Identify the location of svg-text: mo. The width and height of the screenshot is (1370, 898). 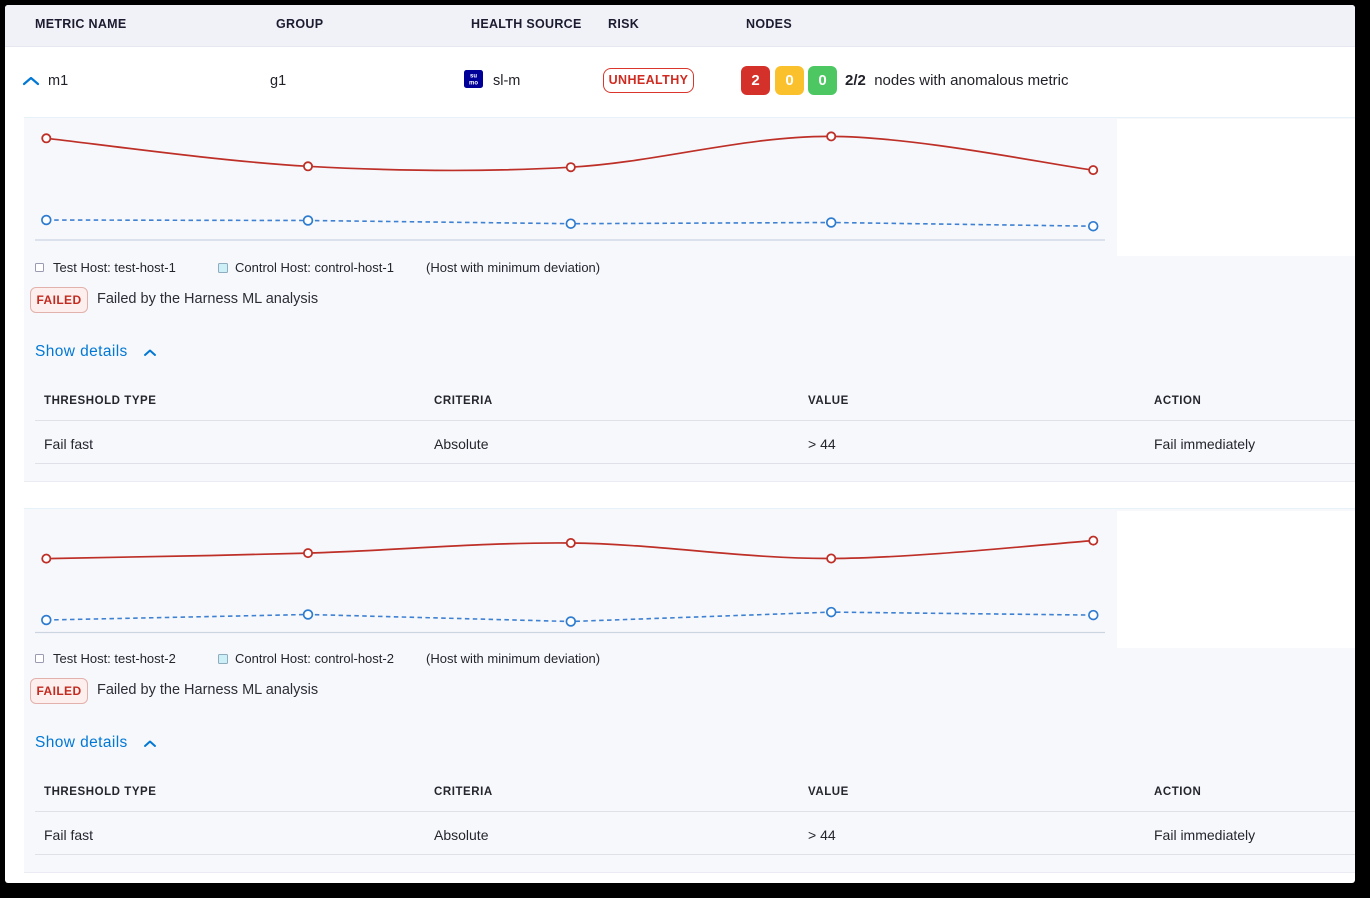
(473, 84).